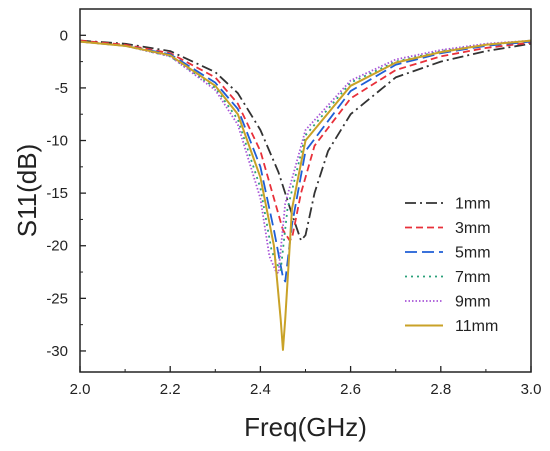  I want to click on legend: 1mm 3mm 5mm 7mm 9mm 11mm, so click(451, 265).